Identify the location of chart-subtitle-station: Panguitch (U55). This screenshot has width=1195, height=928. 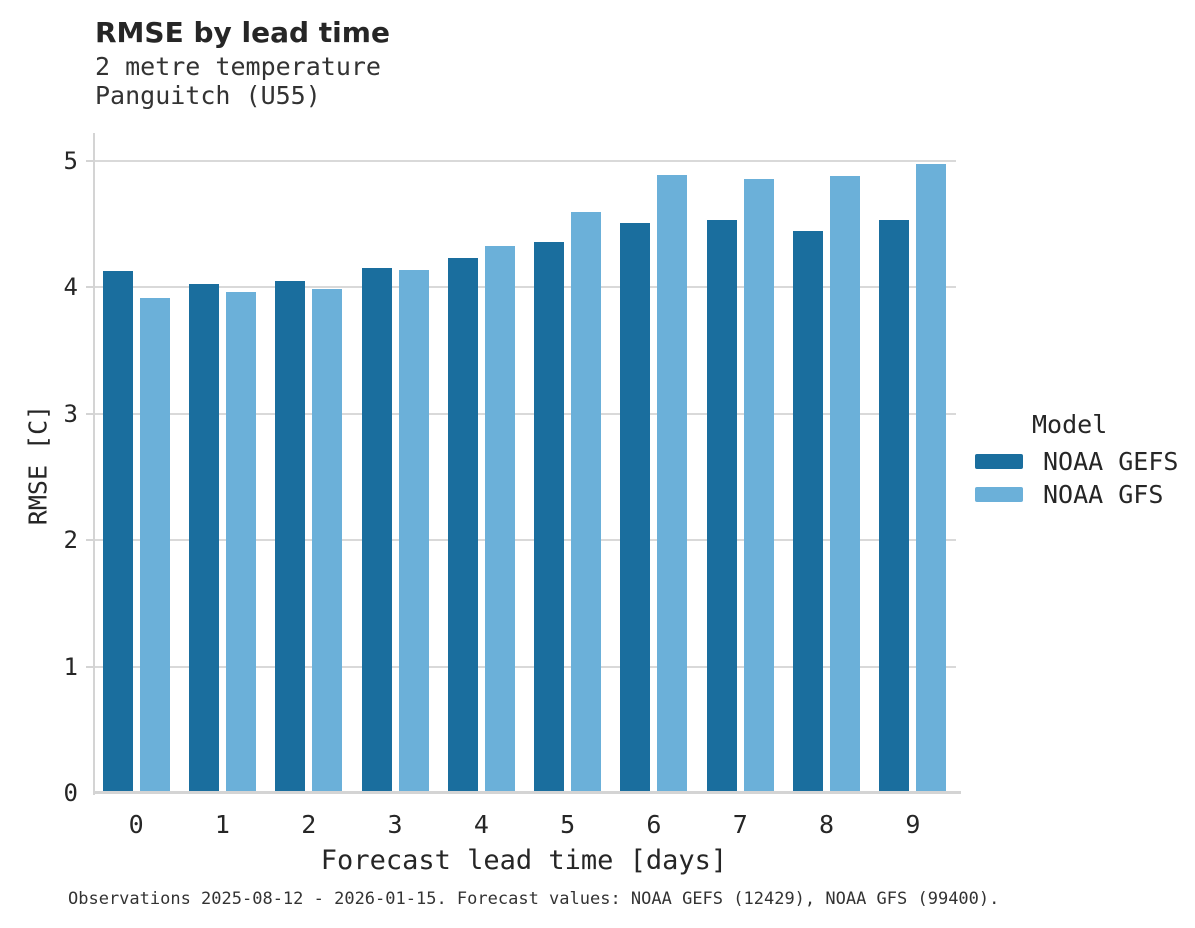
(208, 95).